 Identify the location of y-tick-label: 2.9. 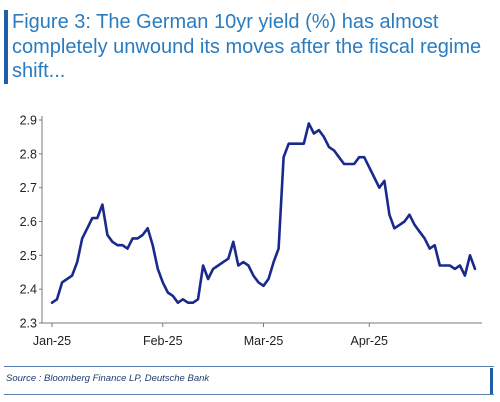
(28, 121).